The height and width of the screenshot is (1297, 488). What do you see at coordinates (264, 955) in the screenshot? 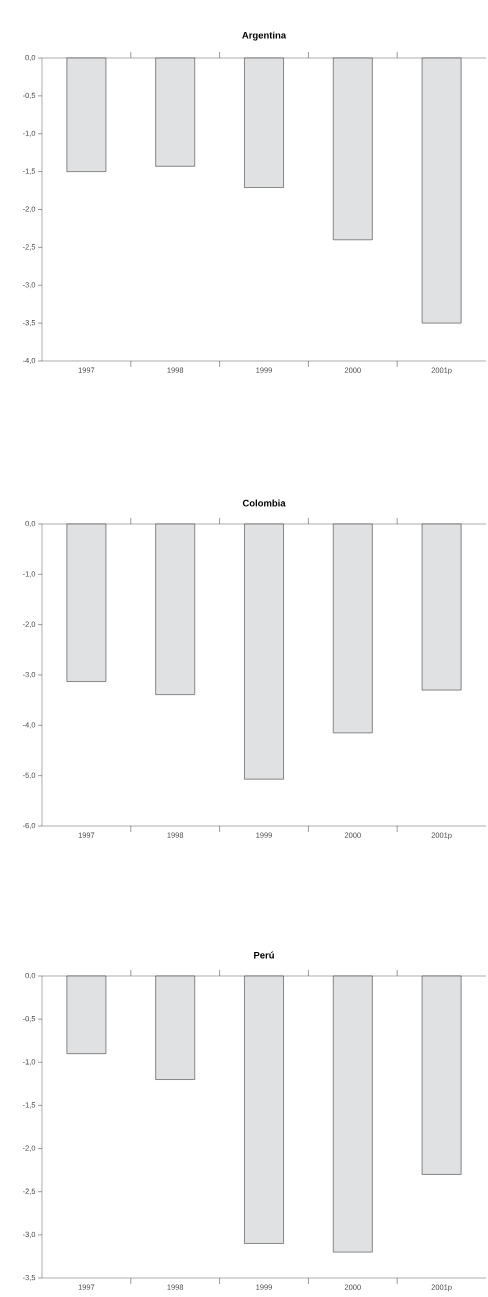
I see `chart-title: Perú` at bounding box center [264, 955].